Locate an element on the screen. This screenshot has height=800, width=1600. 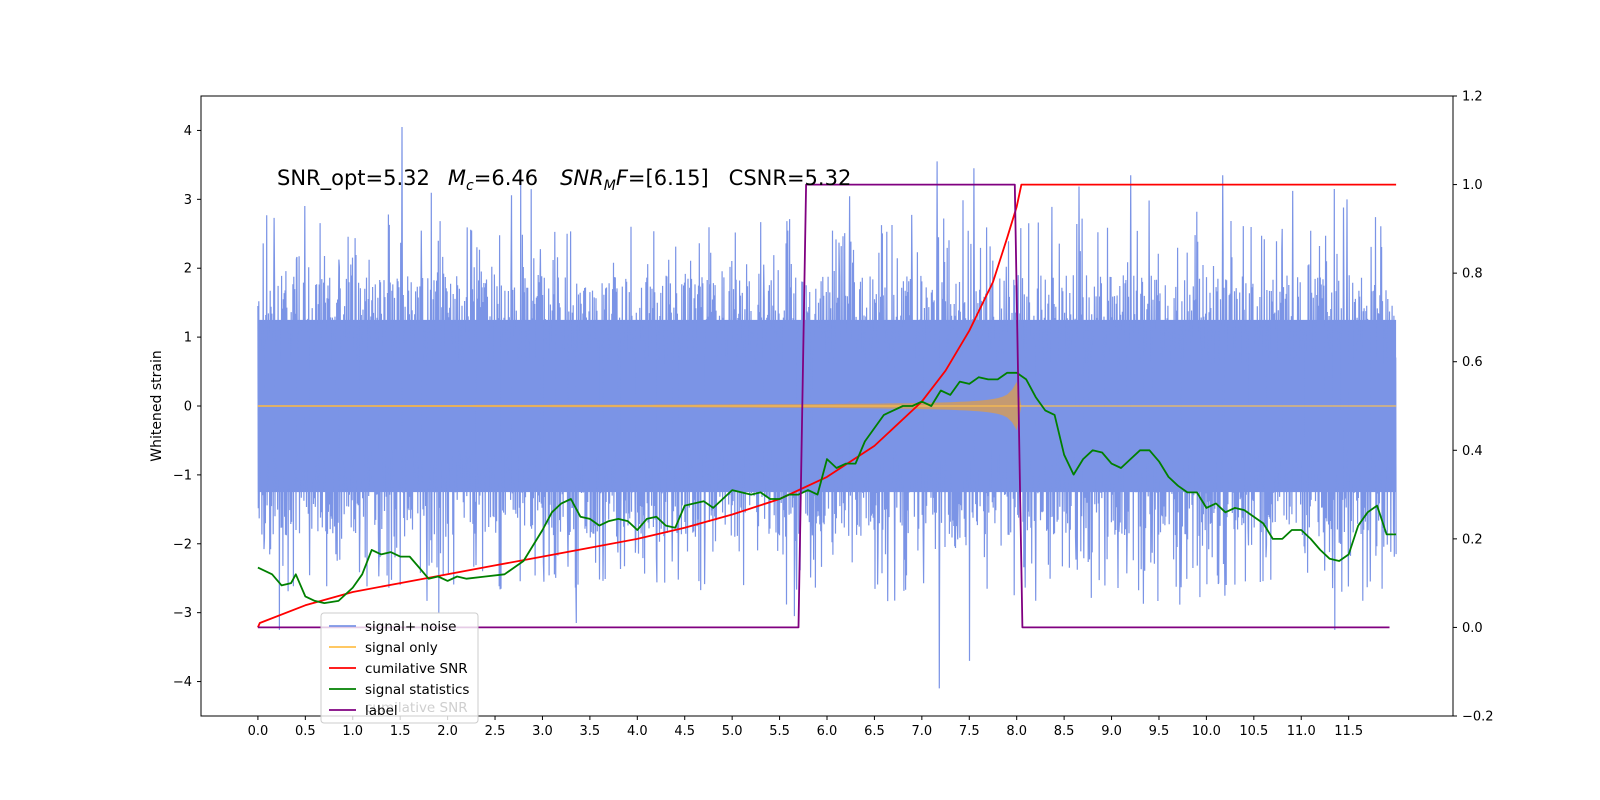
x-tick-label: 6.5 is located at coordinates (874, 731).